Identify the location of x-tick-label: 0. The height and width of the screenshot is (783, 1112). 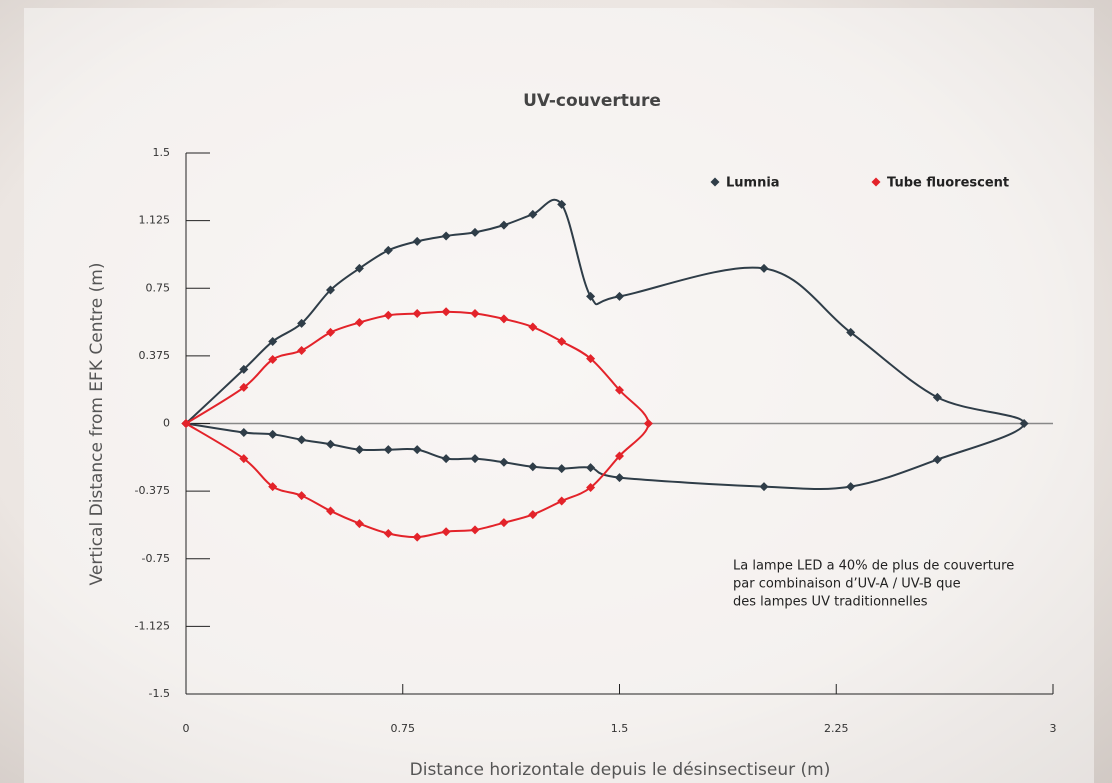
(186, 728).